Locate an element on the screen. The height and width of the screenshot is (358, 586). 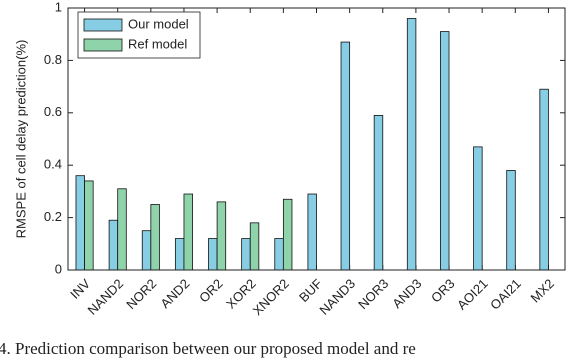
y-tick-label: 1 is located at coordinates (58, 7).